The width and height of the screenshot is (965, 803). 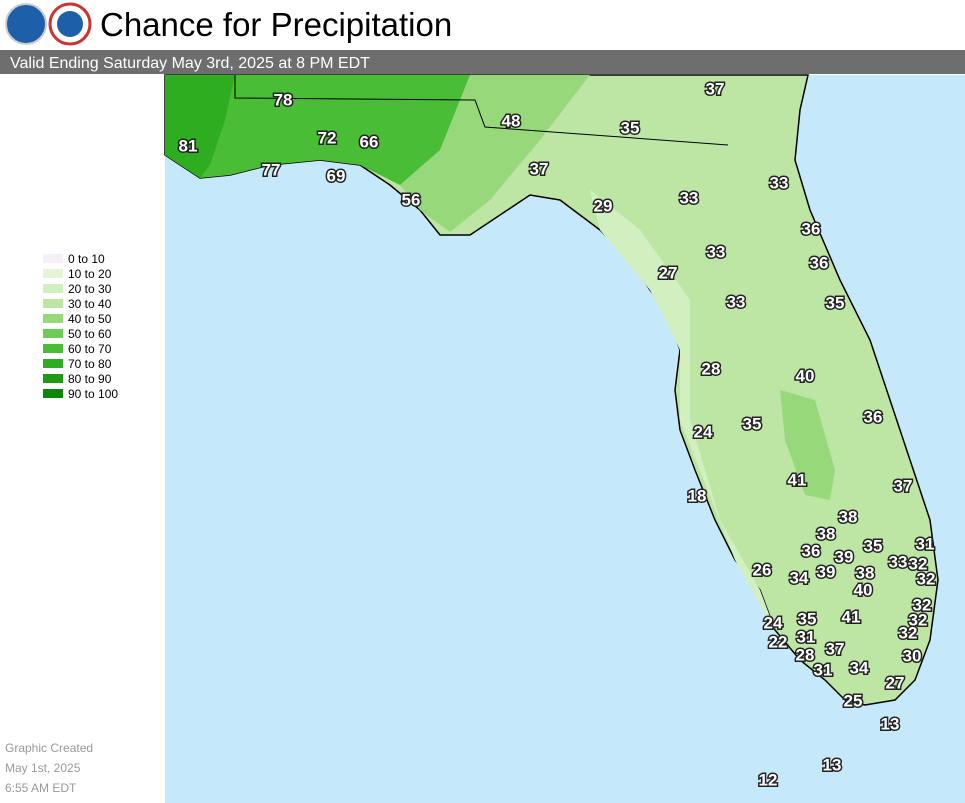 I want to click on point-label: 72, so click(x=327, y=137).